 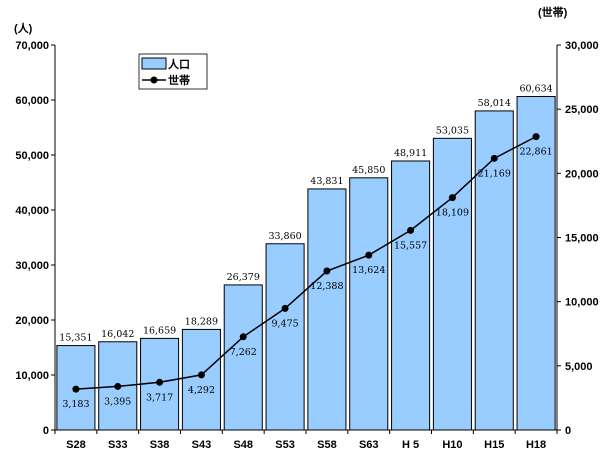 What do you see at coordinates (243, 352) in the screenshot?
I see `line-data-label: 7,262` at bounding box center [243, 352].